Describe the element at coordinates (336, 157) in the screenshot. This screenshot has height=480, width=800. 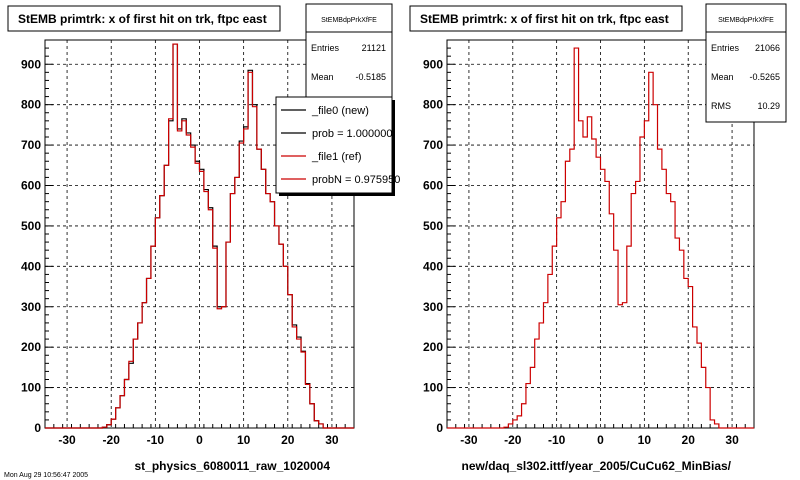
I see `legend-entry: _file1 (ref)` at that location.